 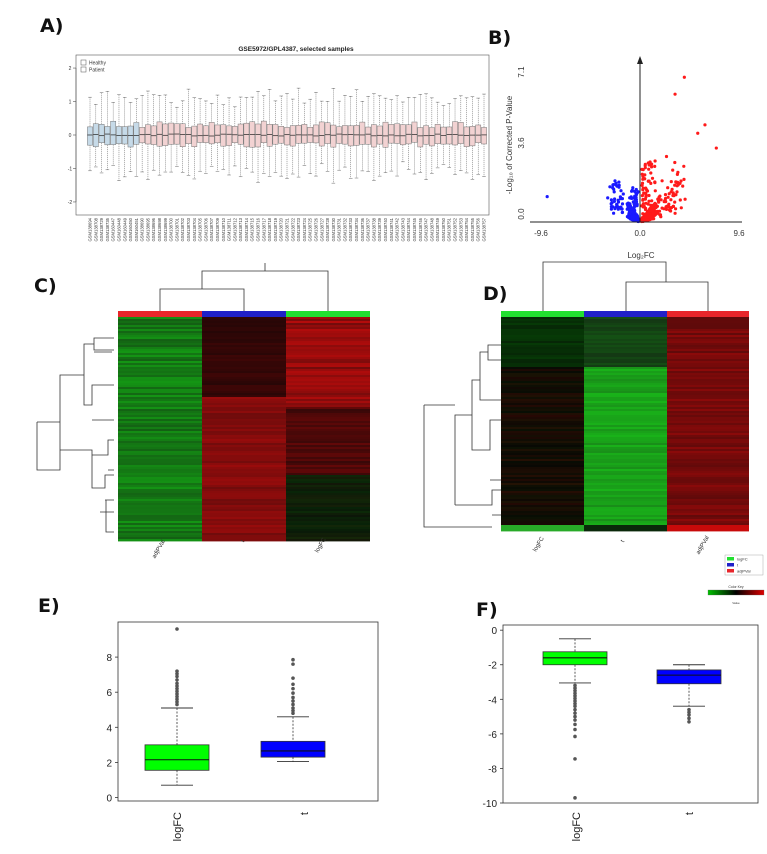 I want to click on legend-label-t: t, so click(x=738, y=565).